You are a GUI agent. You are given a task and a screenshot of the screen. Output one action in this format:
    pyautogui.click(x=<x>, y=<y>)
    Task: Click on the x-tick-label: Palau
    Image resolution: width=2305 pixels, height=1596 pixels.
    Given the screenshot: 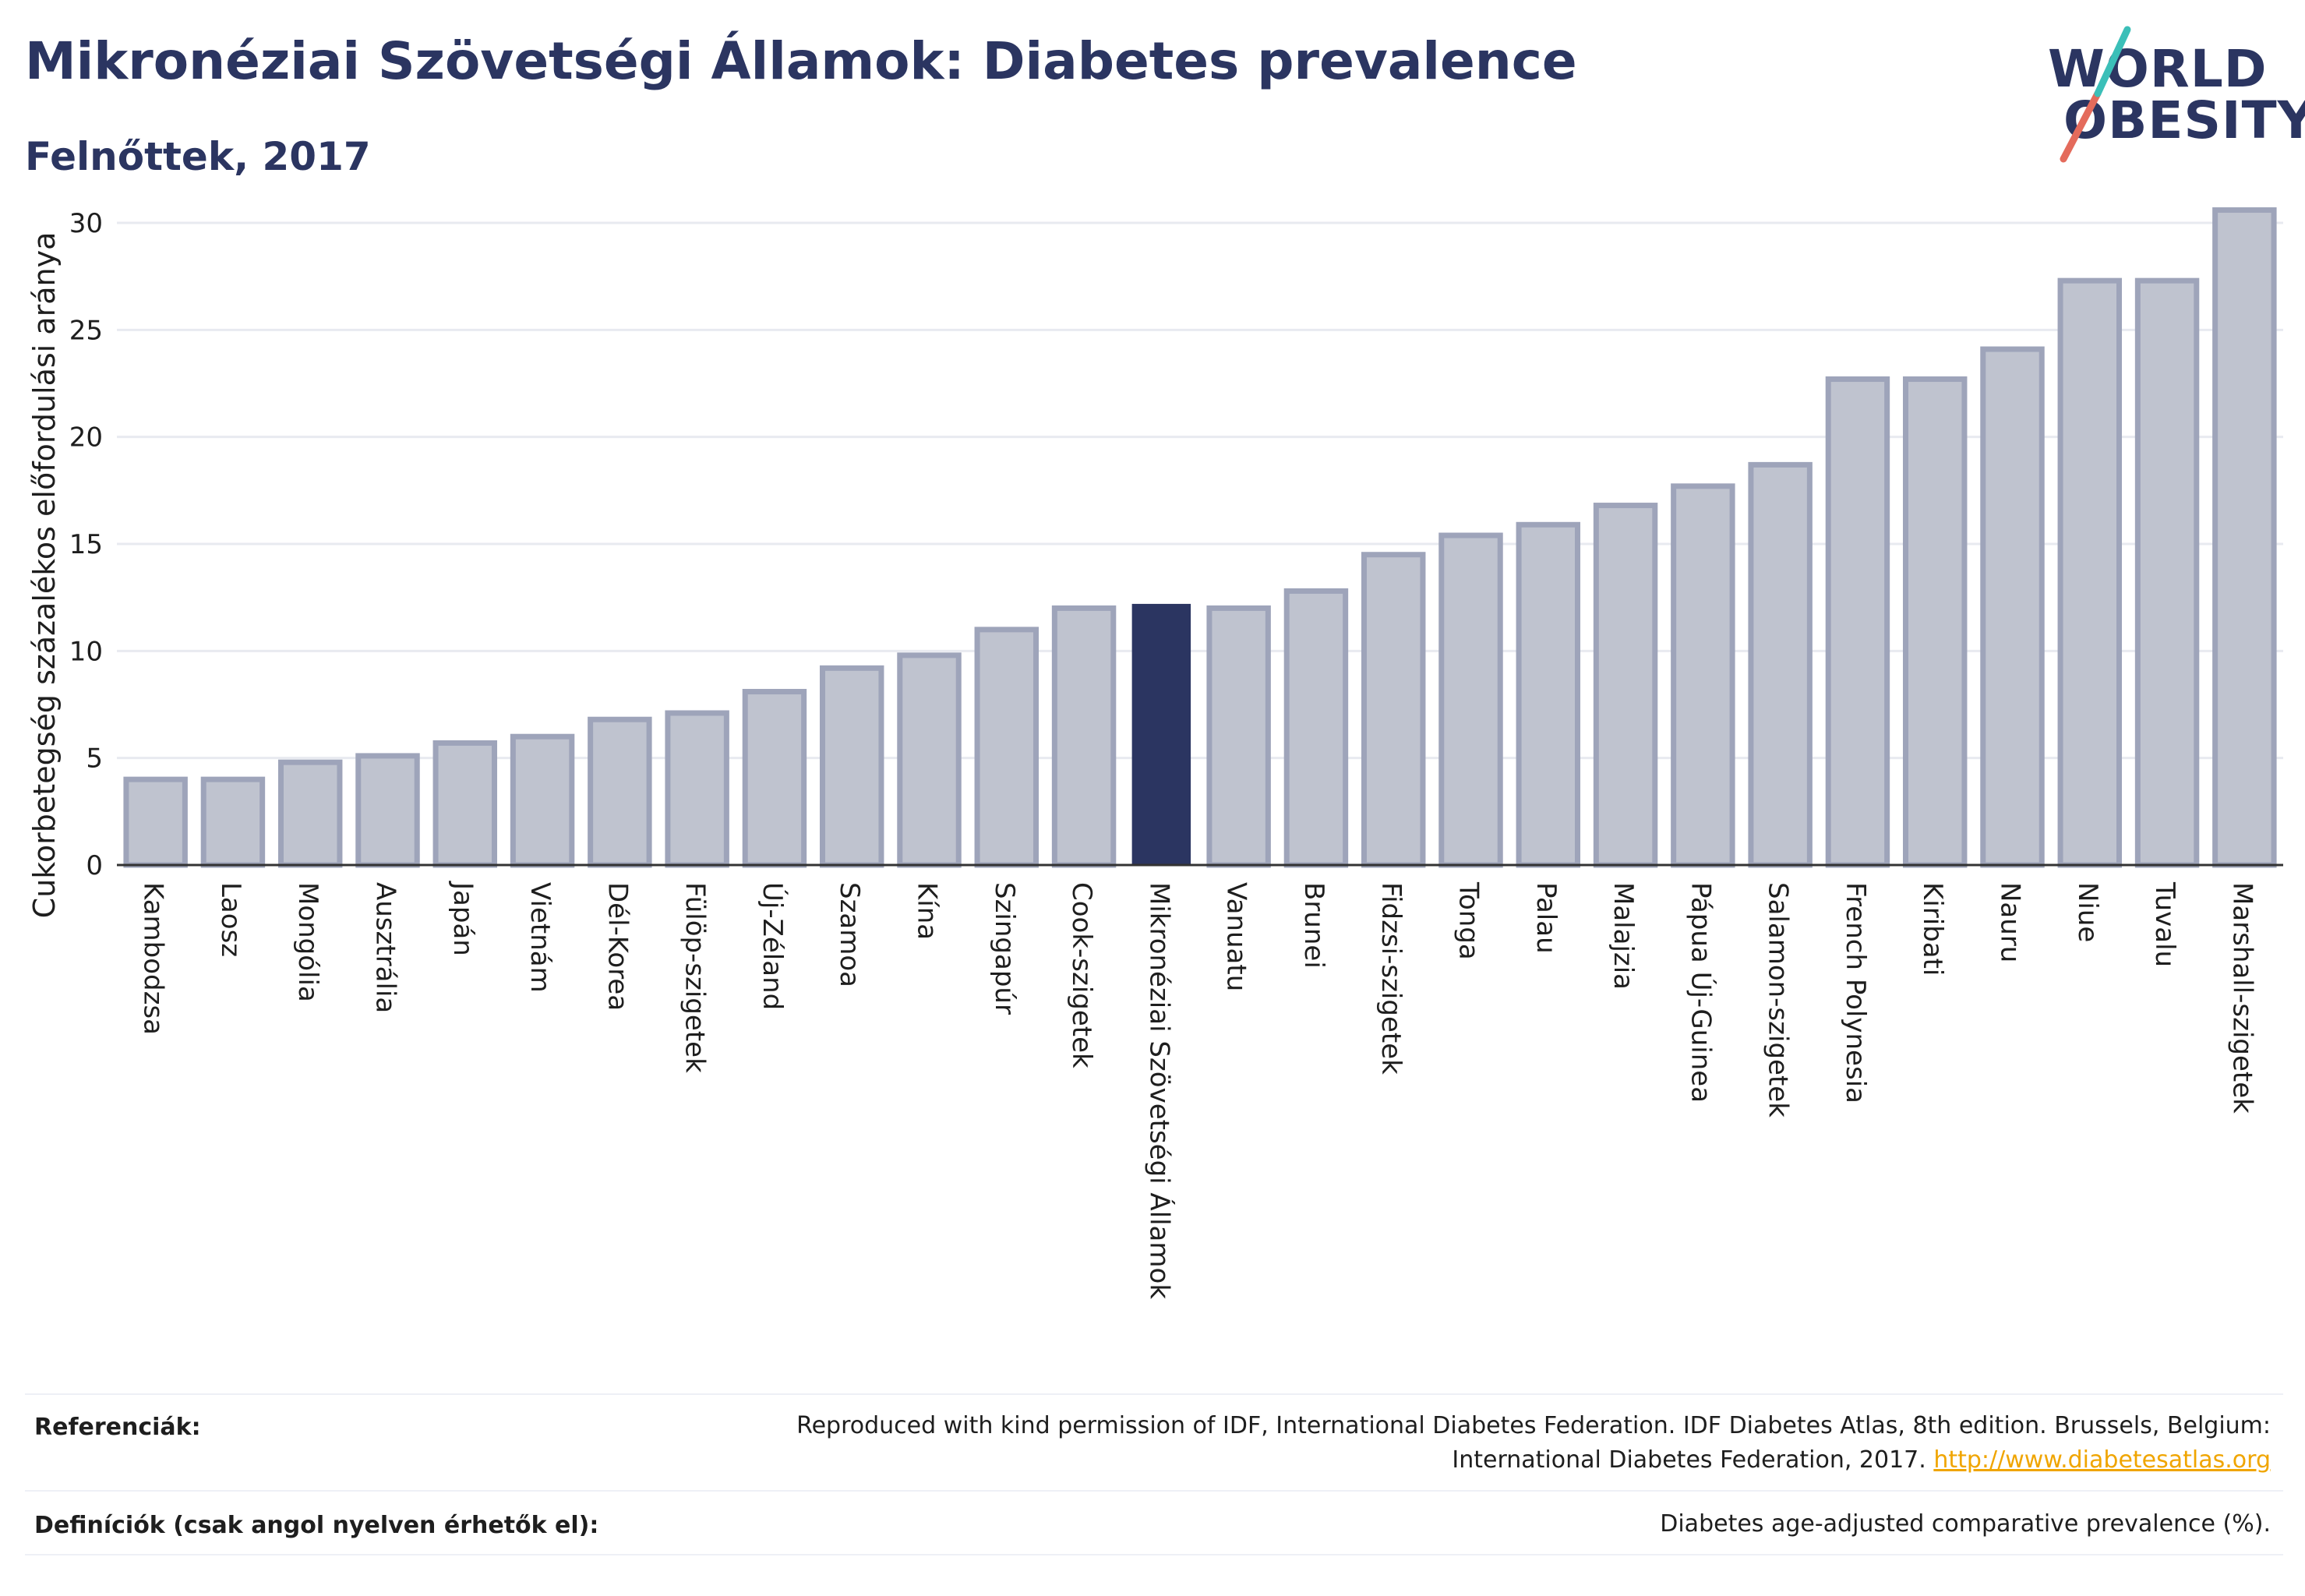 What is the action you would take?
    pyautogui.click(x=1546, y=918)
    